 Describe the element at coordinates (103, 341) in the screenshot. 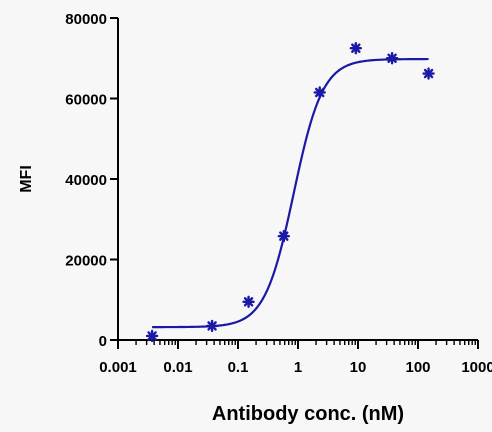

I see `y-tick-label: 0` at that location.